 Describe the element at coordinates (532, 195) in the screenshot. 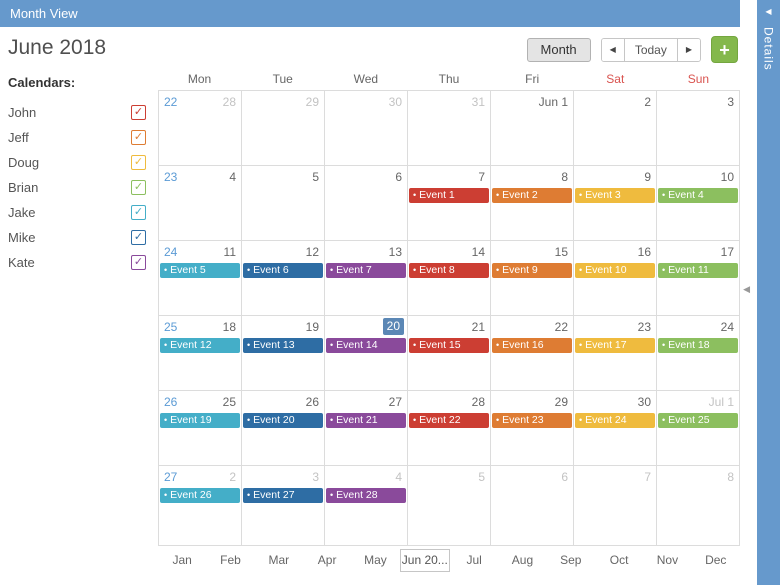

I see `event-bar: • Event 2` at that location.